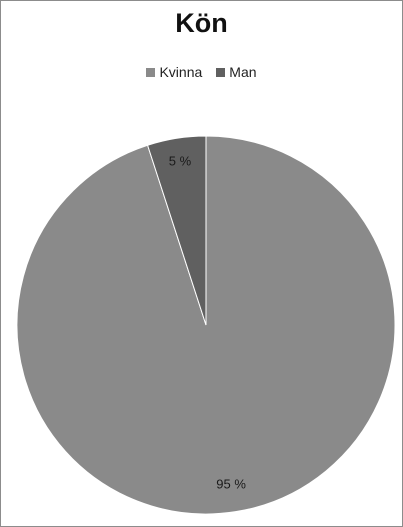 This screenshot has width=403, height=527. What do you see at coordinates (201, 23) in the screenshot?
I see `chart-title: Kön` at bounding box center [201, 23].